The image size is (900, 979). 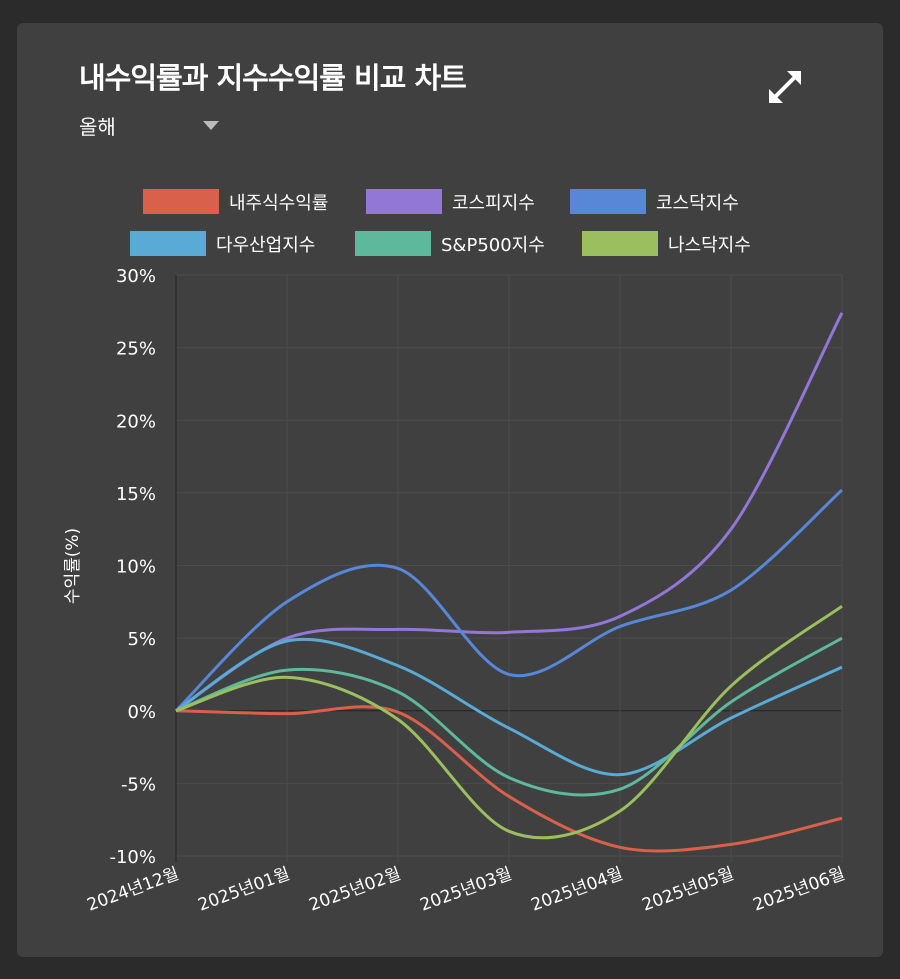 I want to click on period-select-value: 올해, so click(x=97, y=127).